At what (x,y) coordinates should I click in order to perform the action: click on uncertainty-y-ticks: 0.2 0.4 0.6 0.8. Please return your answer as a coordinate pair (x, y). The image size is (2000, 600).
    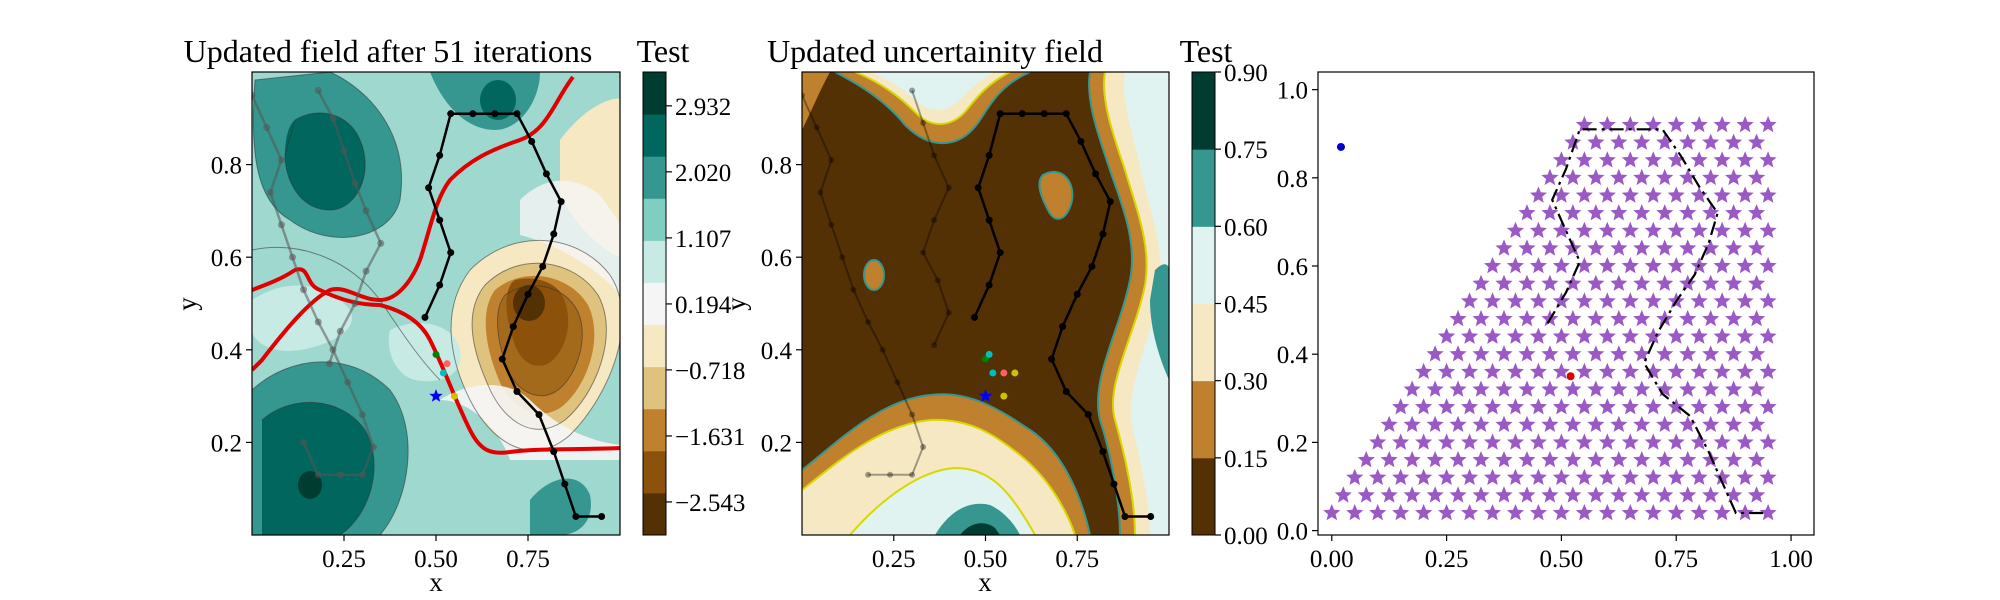
    Looking at the image, I should click on (781, 305).